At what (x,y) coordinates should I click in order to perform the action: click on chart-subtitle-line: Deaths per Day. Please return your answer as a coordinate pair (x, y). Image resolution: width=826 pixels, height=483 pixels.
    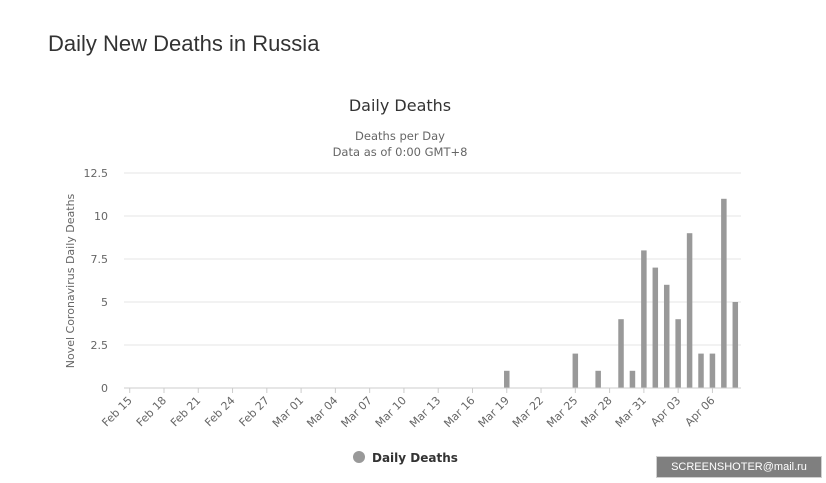
    Looking at the image, I should click on (400, 136).